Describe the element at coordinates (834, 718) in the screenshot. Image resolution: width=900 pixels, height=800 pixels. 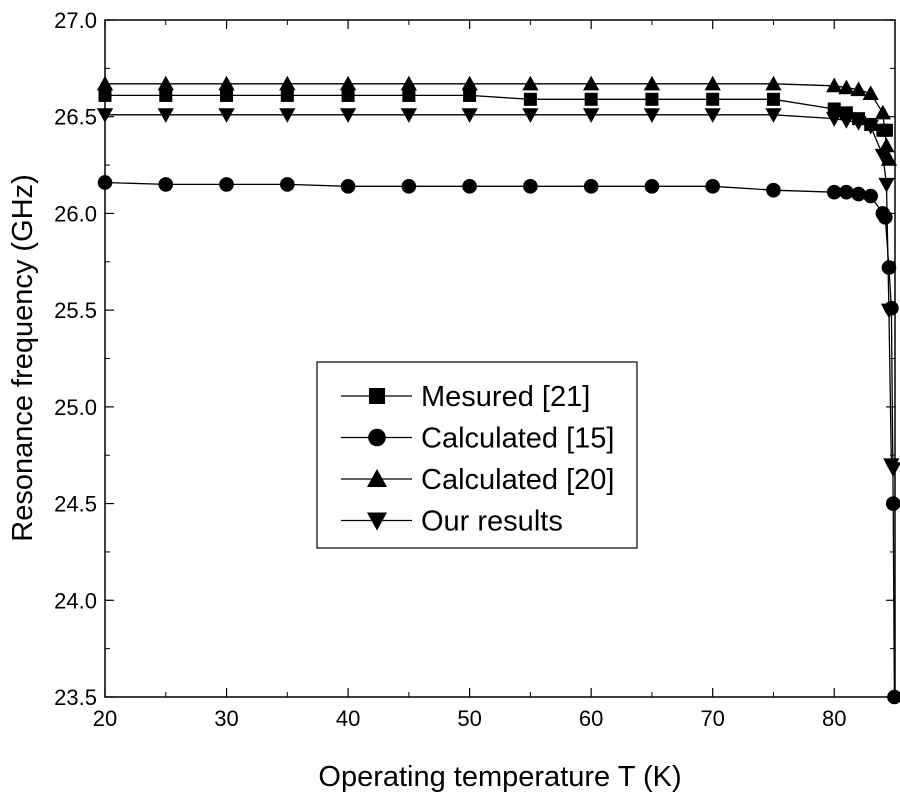
I see `x-tick-label: 80` at that location.